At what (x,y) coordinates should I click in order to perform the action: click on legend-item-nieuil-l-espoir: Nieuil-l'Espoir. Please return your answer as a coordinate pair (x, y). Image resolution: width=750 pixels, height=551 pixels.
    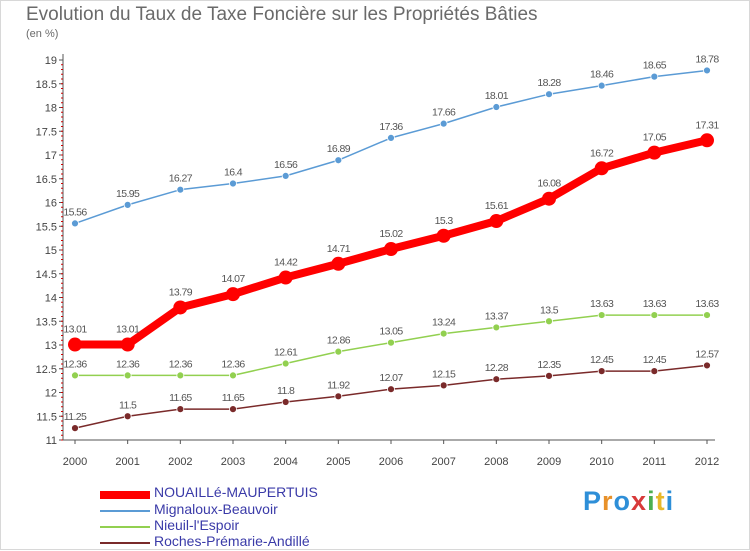
    Looking at the image, I should click on (265, 526).